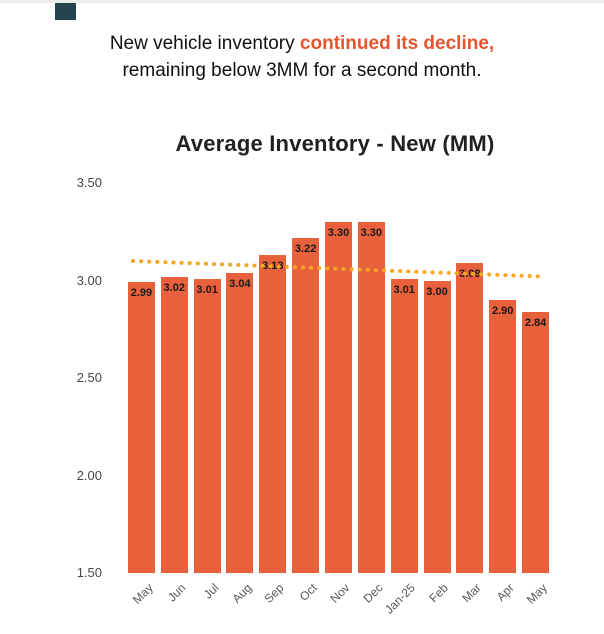 The height and width of the screenshot is (634, 604). I want to click on x-tick-label: Sep, so click(274, 593).